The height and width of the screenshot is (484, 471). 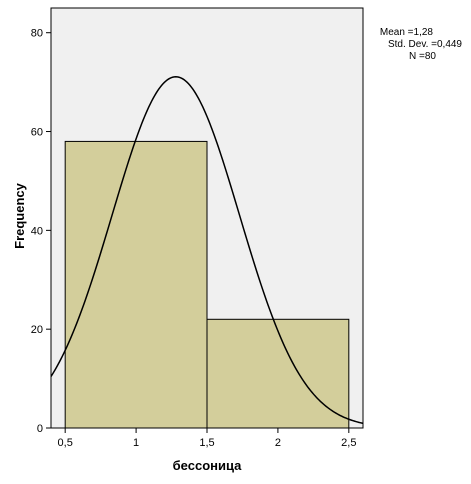 I want to click on x-tick-label: 0,5, so click(x=65, y=443).